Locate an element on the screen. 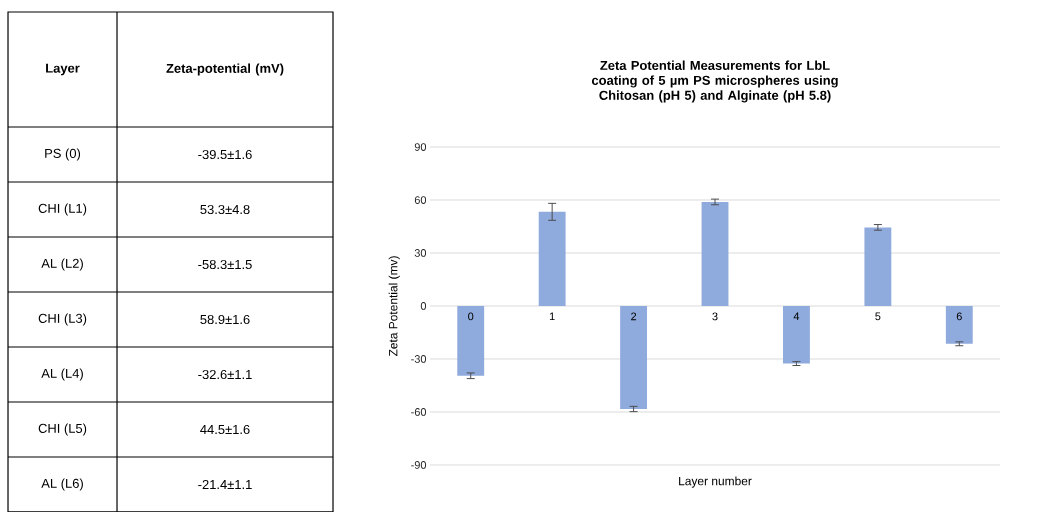  text: -39.5±1.6 is located at coordinates (225, 154).